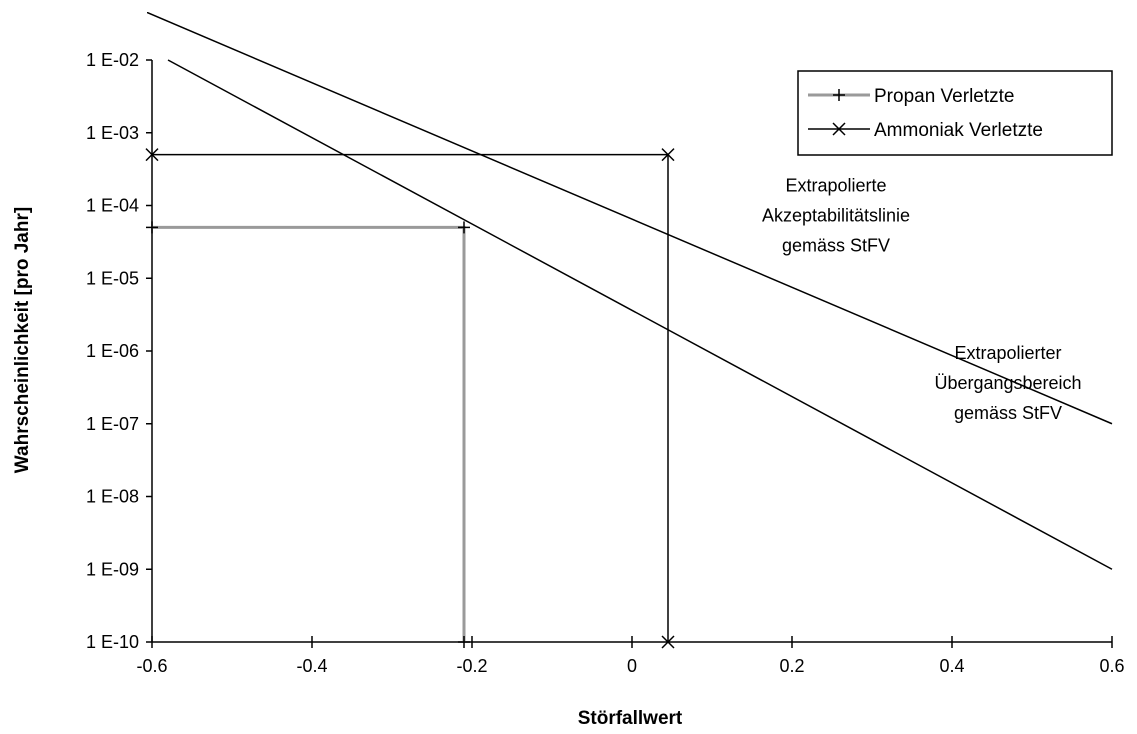 This screenshot has height=734, width=1137. I want to click on legend-box, so click(955, 113).